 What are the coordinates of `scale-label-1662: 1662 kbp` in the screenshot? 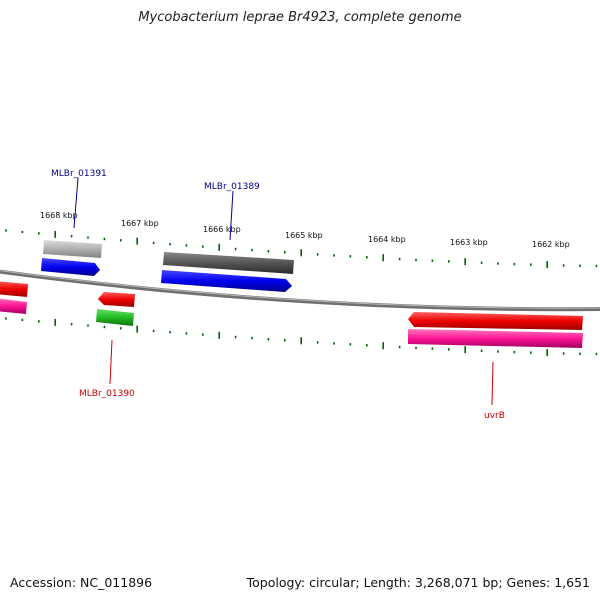 It's located at (551, 244).